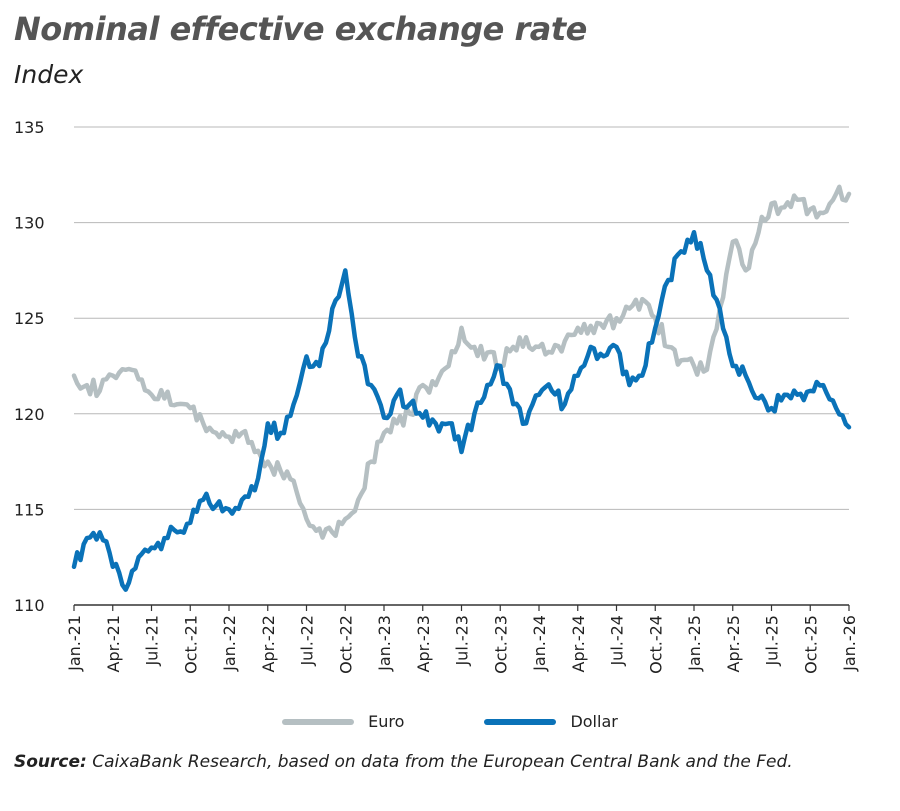 The width and height of the screenshot is (900, 811). Describe the element at coordinates (49, 74) in the screenshot. I see `chart-subtitle: Index` at that location.